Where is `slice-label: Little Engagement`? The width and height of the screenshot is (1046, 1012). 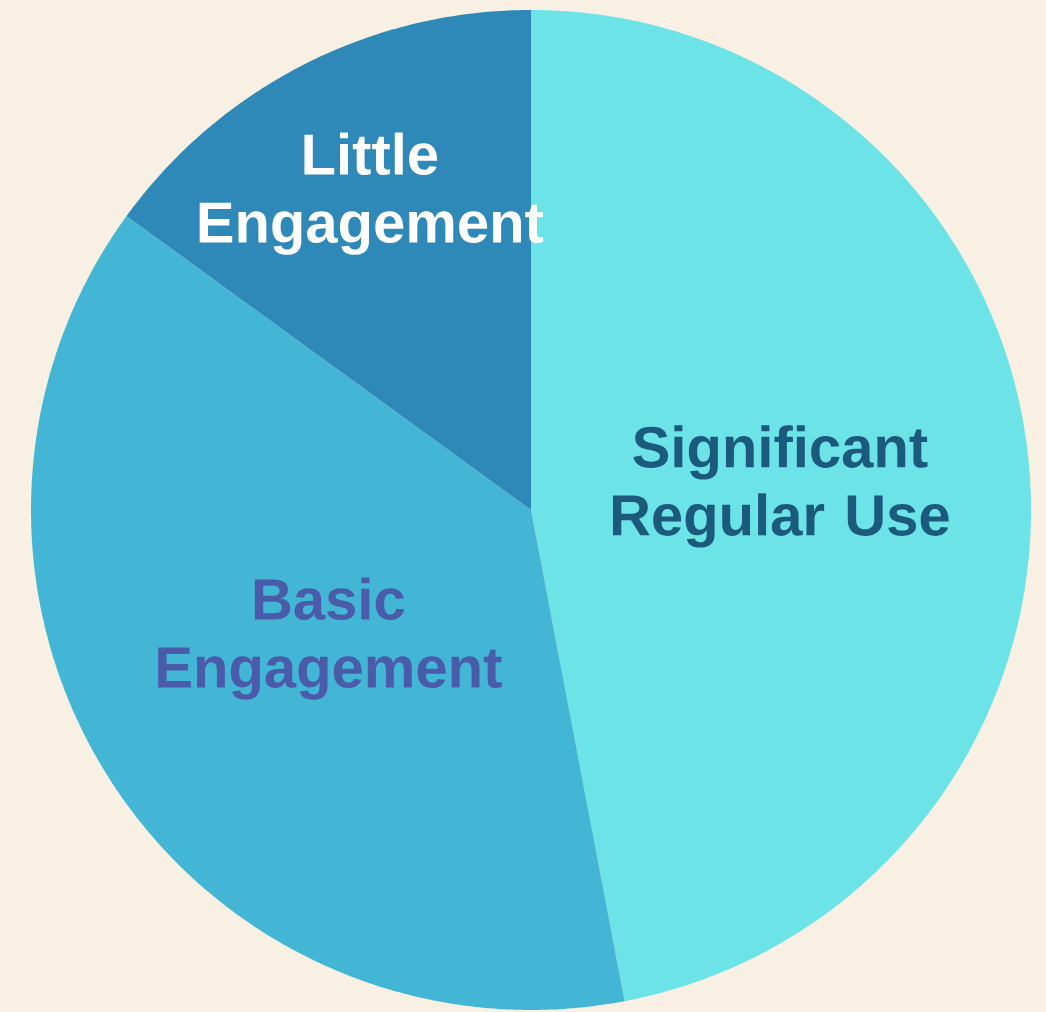 slice-label: Little Engagement is located at coordinates (371, 193).